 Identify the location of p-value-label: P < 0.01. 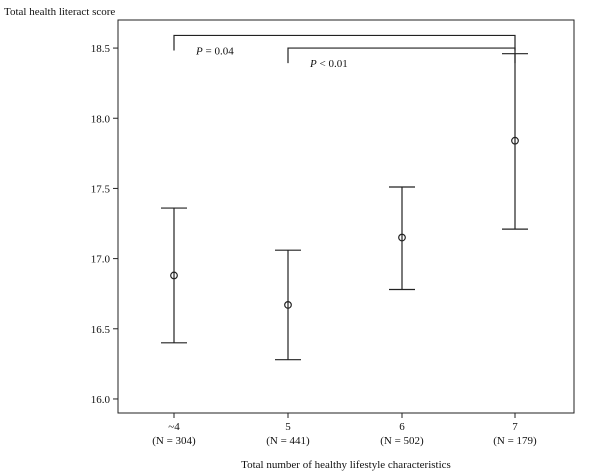
(328, 64).